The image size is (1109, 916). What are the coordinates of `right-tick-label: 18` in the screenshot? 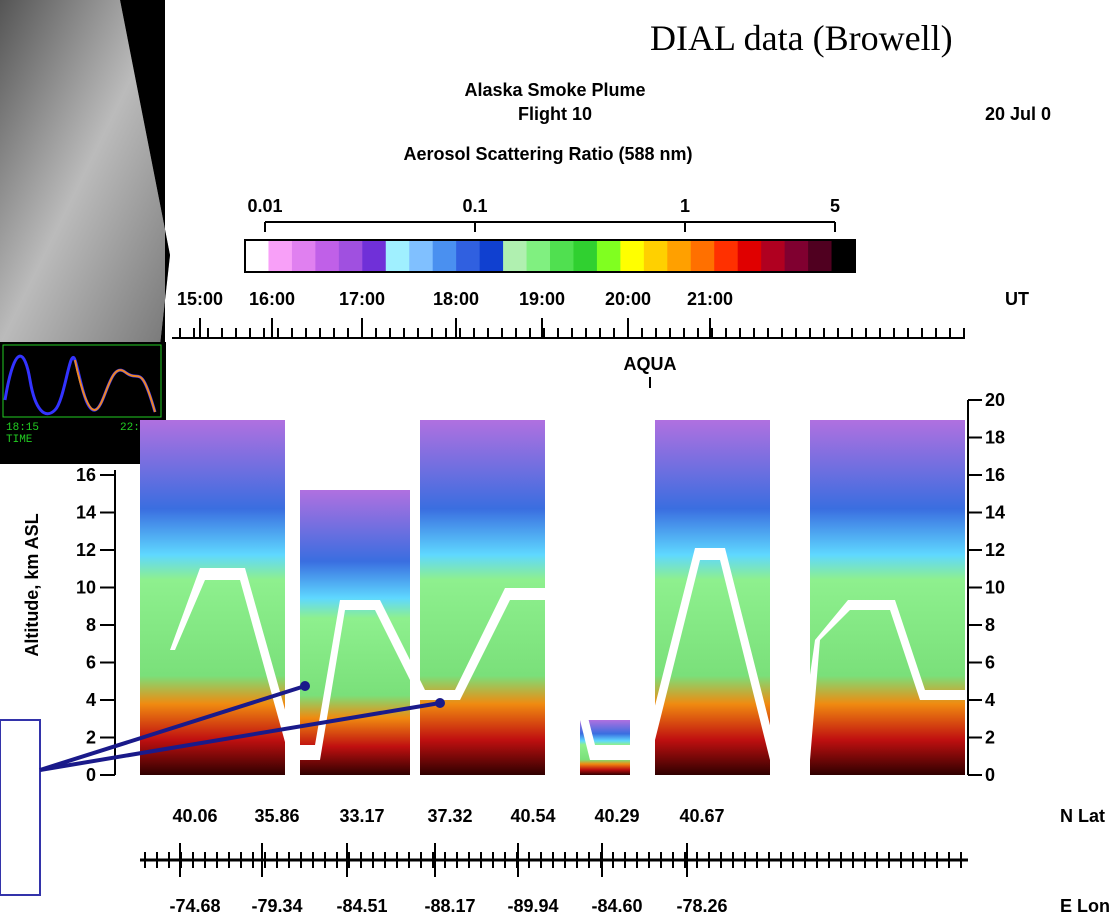 It's located at (995, 438).